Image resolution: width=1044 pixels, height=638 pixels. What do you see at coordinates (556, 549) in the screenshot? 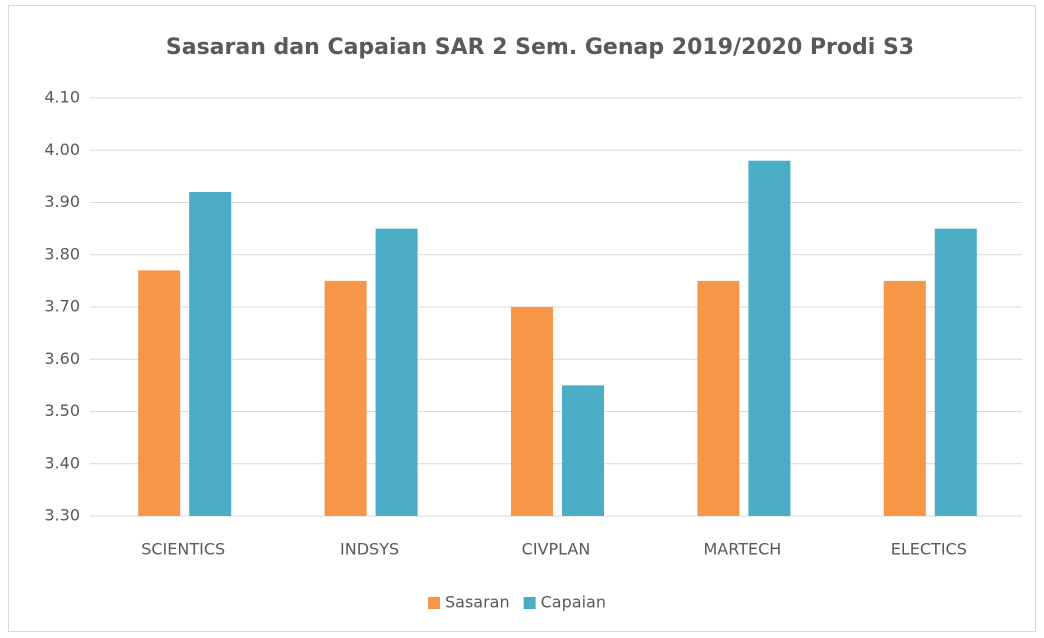
I see `x-tick-label: CIVPLAN` at bounding box center [556, 549].